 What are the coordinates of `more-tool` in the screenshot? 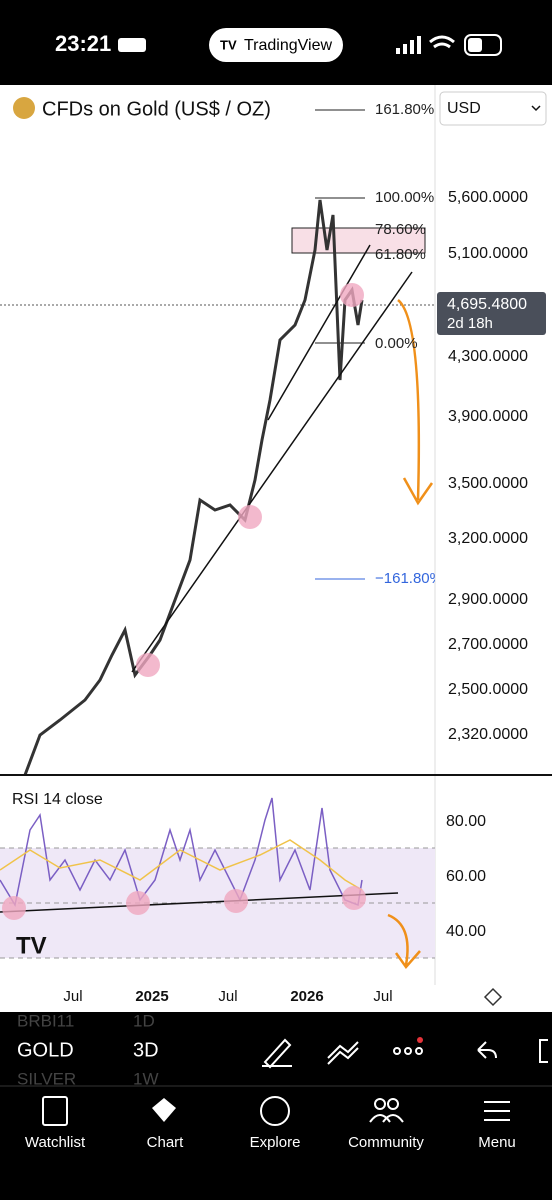 It's located at (408, 1051).